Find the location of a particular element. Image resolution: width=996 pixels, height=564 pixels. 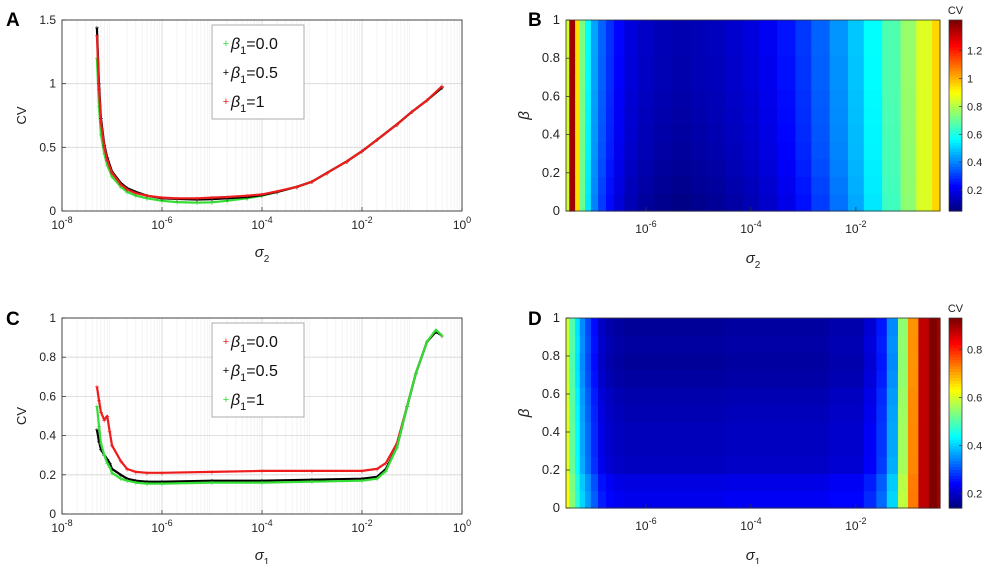

x-tick-label-exponent: -2 is located at coordinates (863, 224).